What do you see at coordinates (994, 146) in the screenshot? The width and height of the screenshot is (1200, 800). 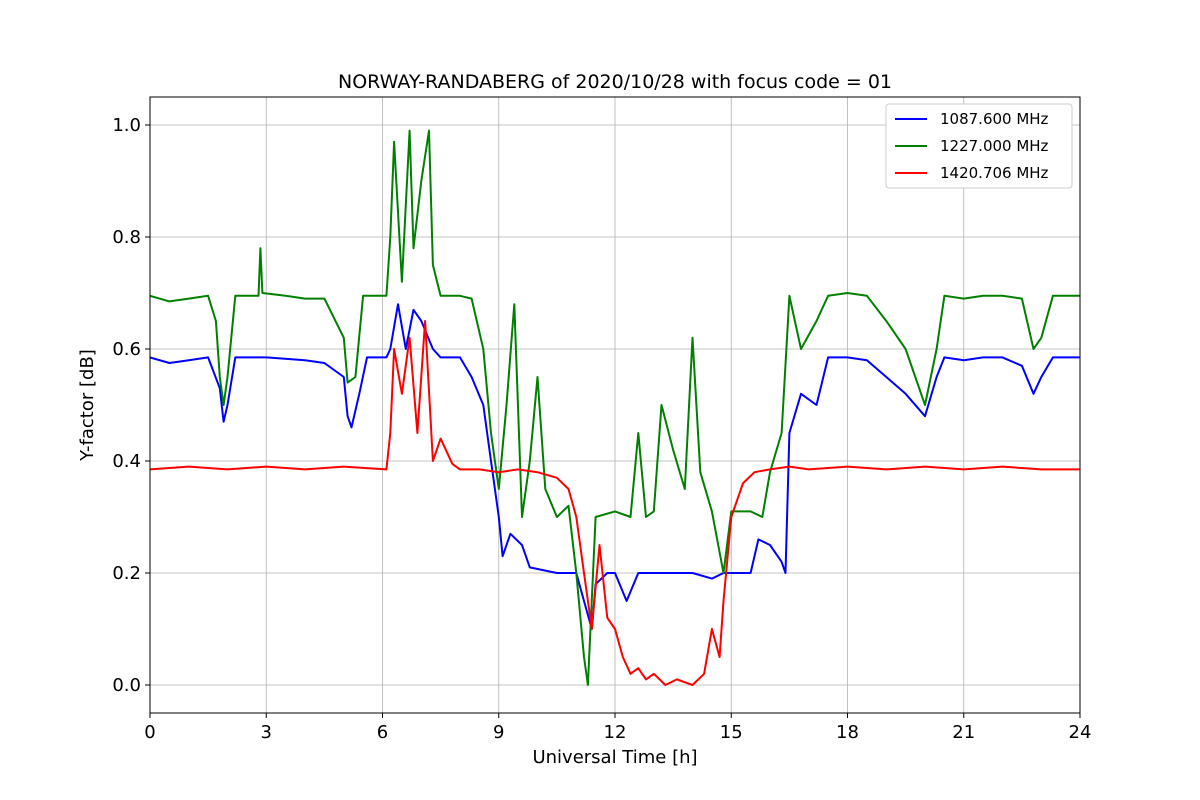 I see `legend-label-2: 1227.000 MHz` at bounding box center [994, 146].